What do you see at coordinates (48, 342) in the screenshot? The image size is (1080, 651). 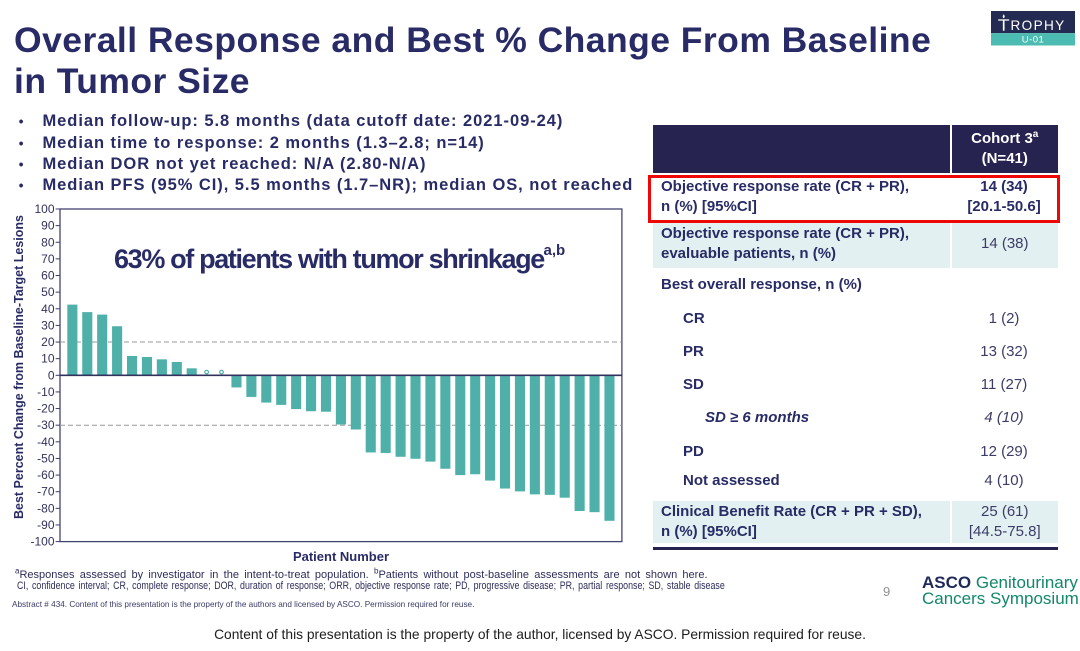 I see `svg-text: 20` at bounding box center [48, 342].